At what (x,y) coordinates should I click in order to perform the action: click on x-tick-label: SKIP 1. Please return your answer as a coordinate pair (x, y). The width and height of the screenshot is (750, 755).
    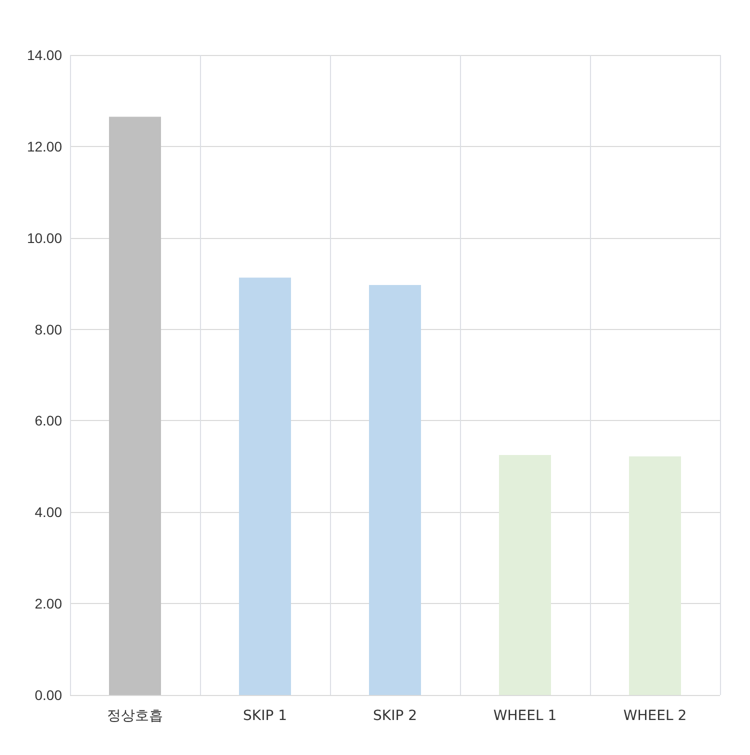
    Looking at the image, I should click on (265, 716).